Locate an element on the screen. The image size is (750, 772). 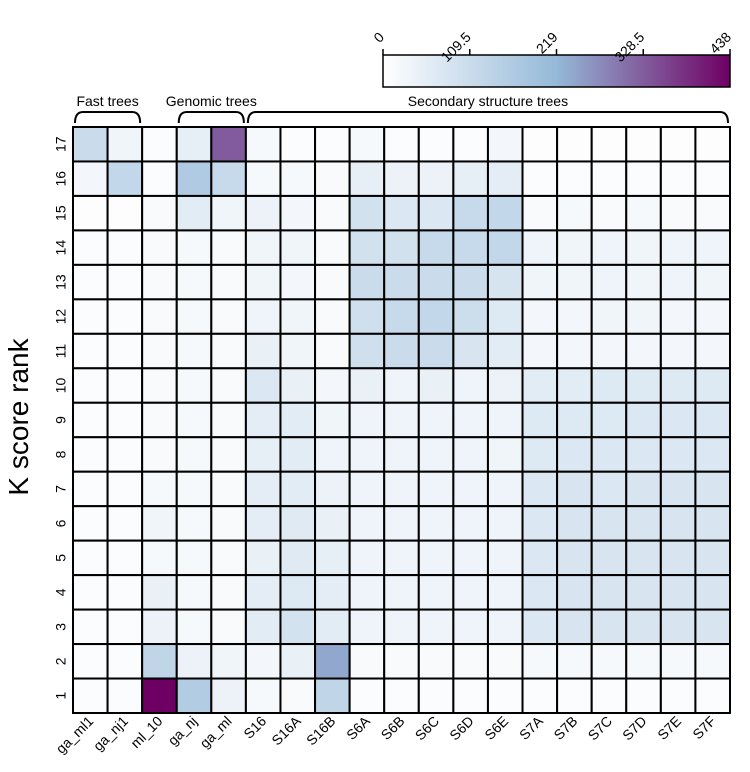
x-tick-label: S6E is located at coordinates (496, 728).